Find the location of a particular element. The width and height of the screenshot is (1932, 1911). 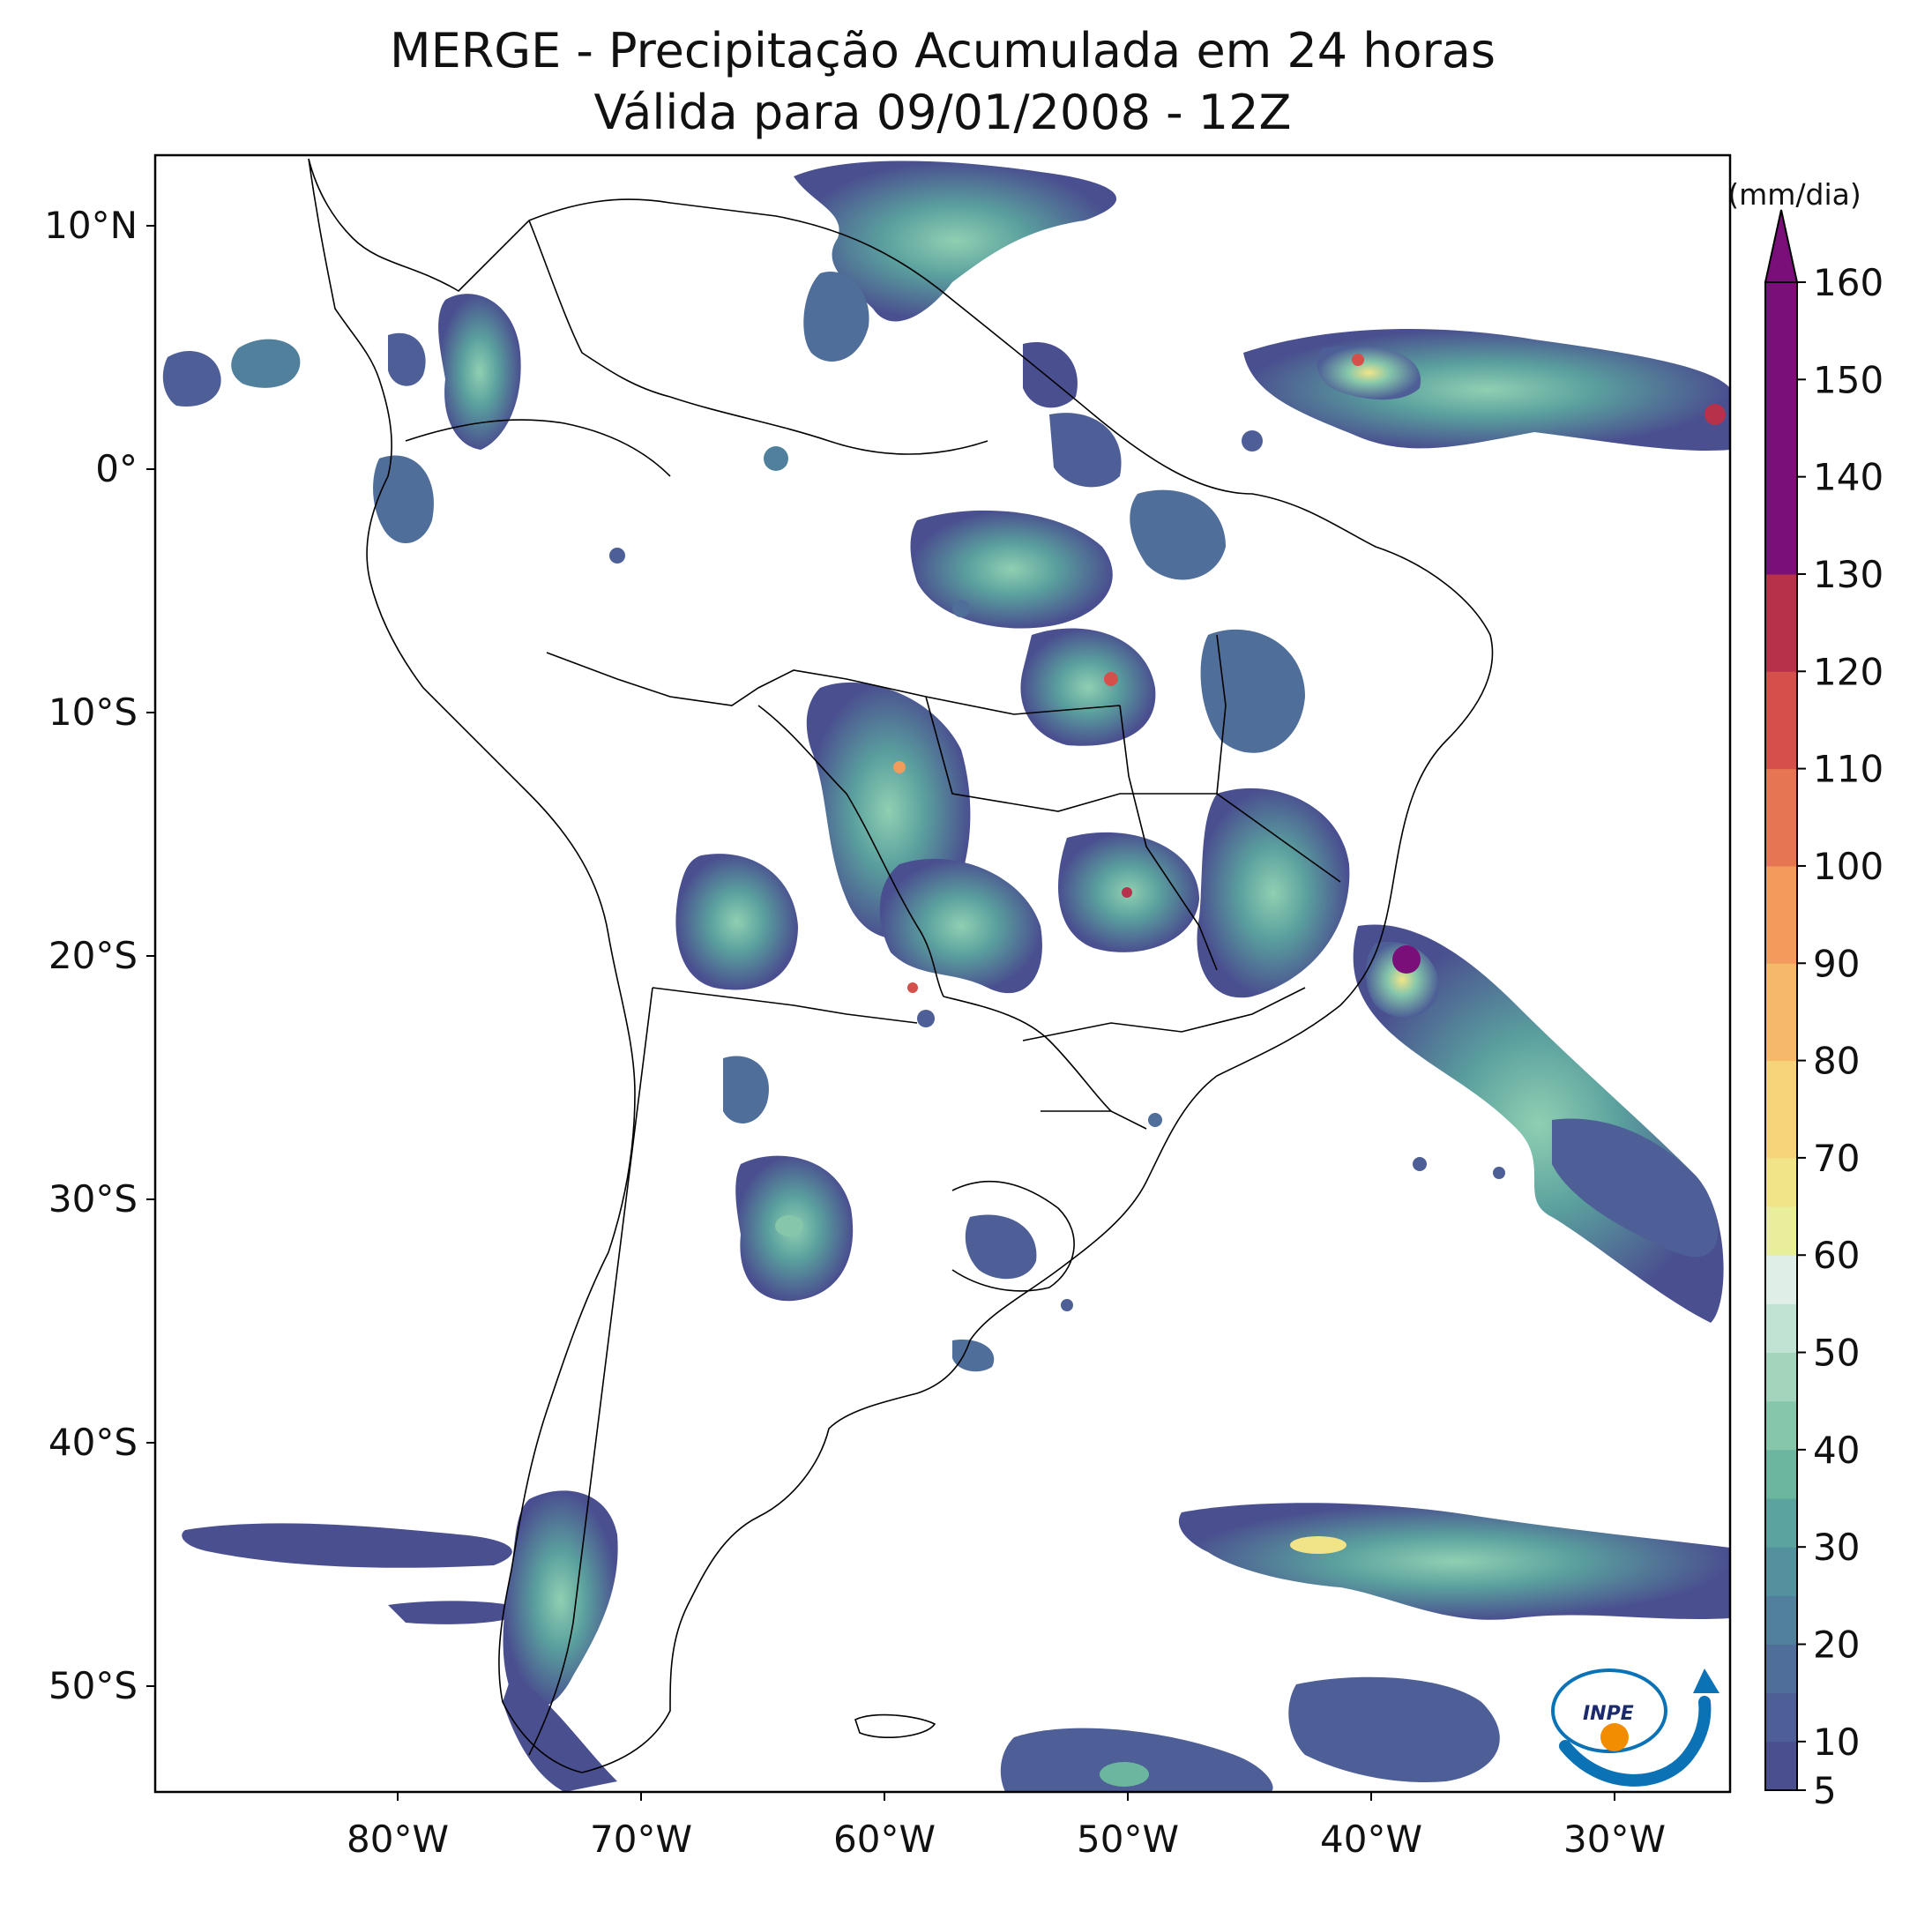

rain-area-caribbean is located at coordinates (955, 241).